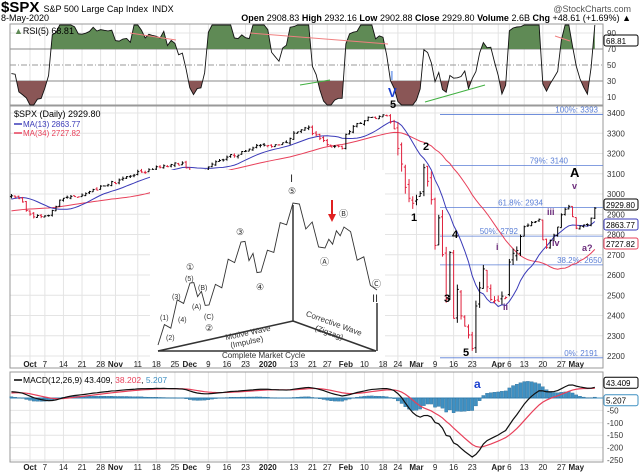  What do you see at coordinates (196, 307) in the screenshot?
I see `inset-pA: (A)` at bounding box center [196, 307].